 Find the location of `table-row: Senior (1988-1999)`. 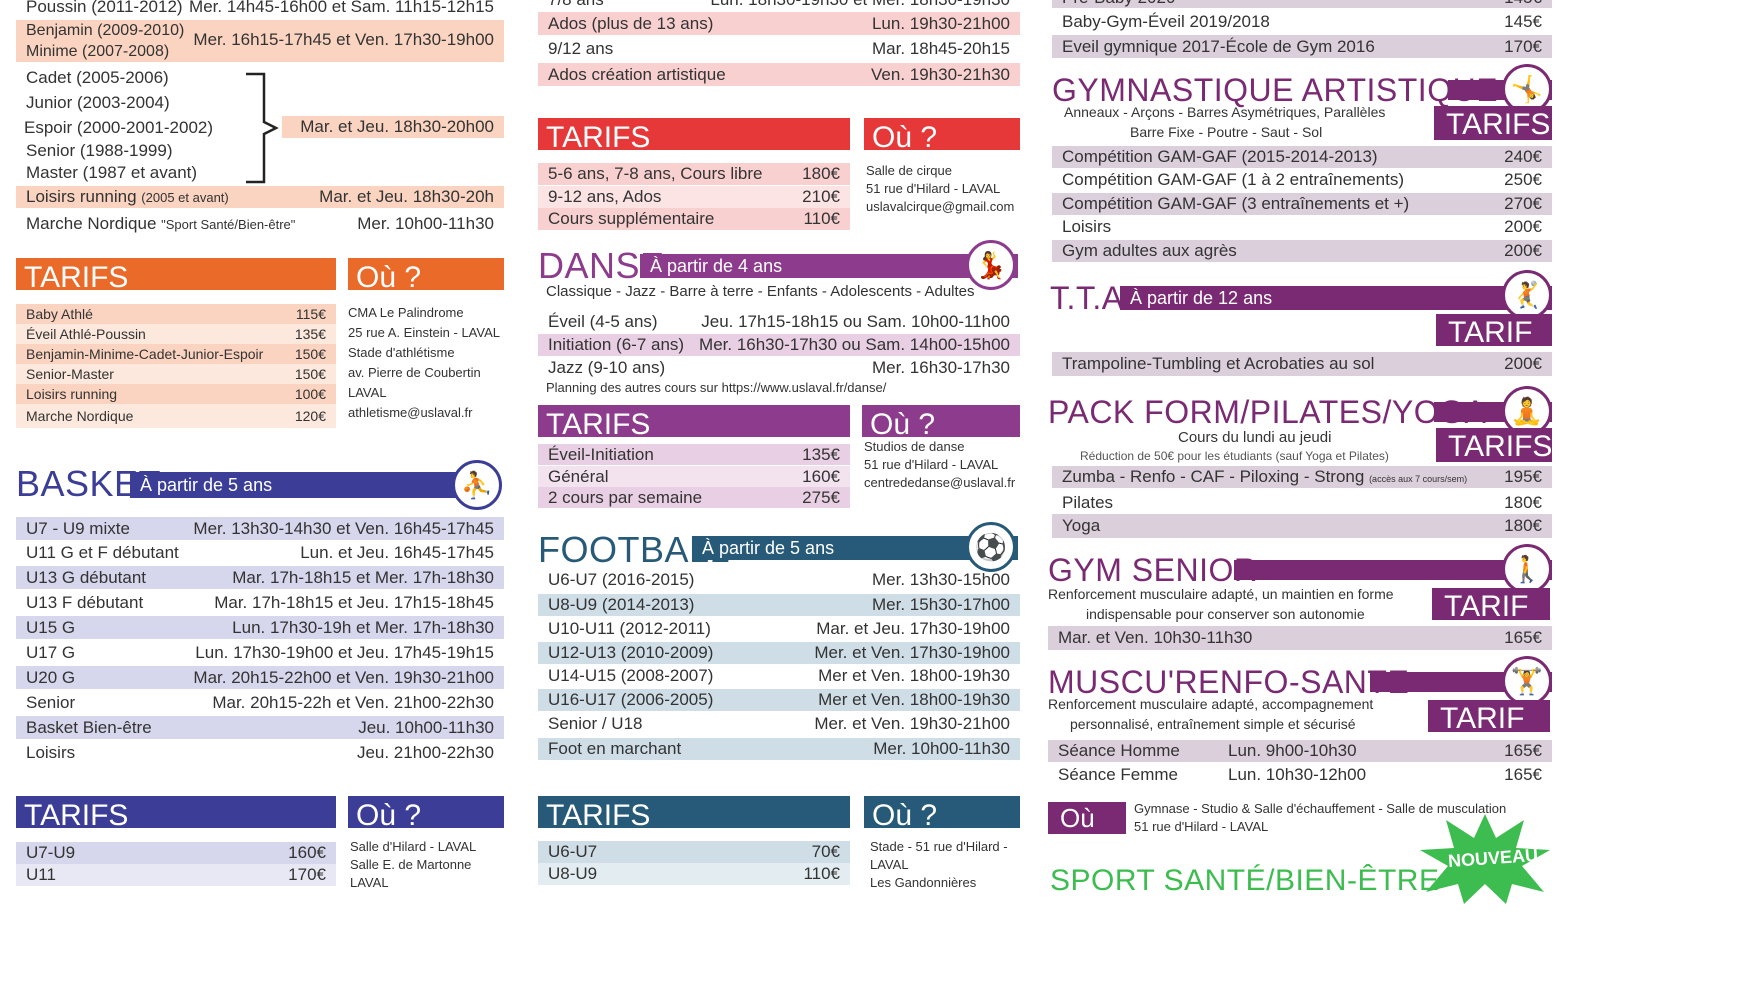

table-row: Senior (1988-1999) is located at coordinates (99, 150).